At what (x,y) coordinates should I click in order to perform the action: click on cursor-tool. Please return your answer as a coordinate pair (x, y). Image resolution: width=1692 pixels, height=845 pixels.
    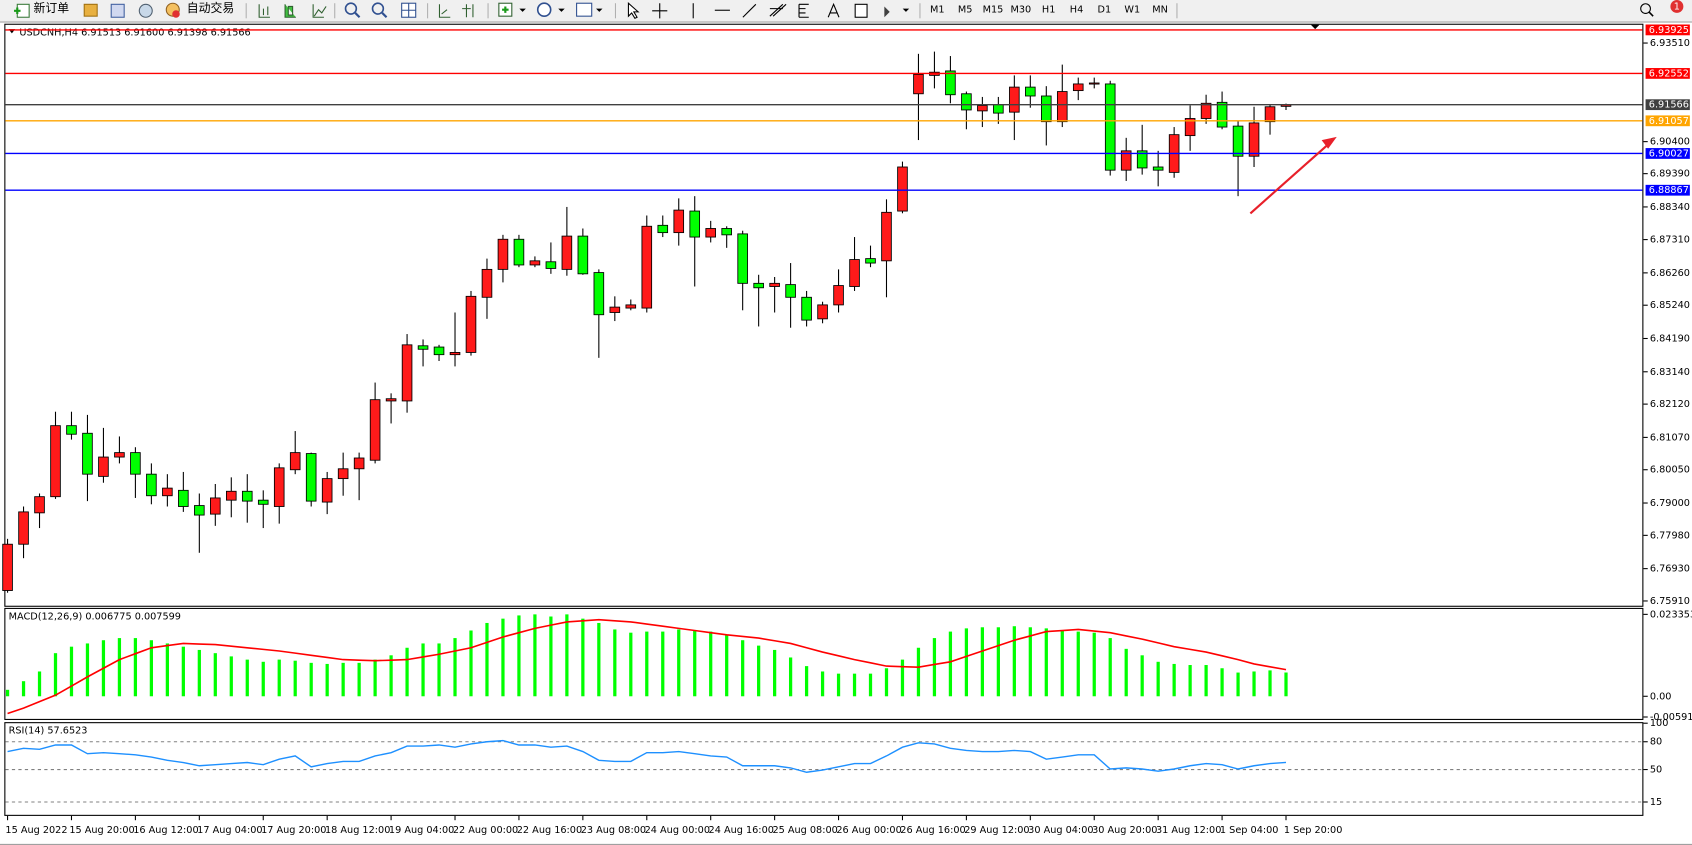
    Looking at the image, I should click on (633, 11).